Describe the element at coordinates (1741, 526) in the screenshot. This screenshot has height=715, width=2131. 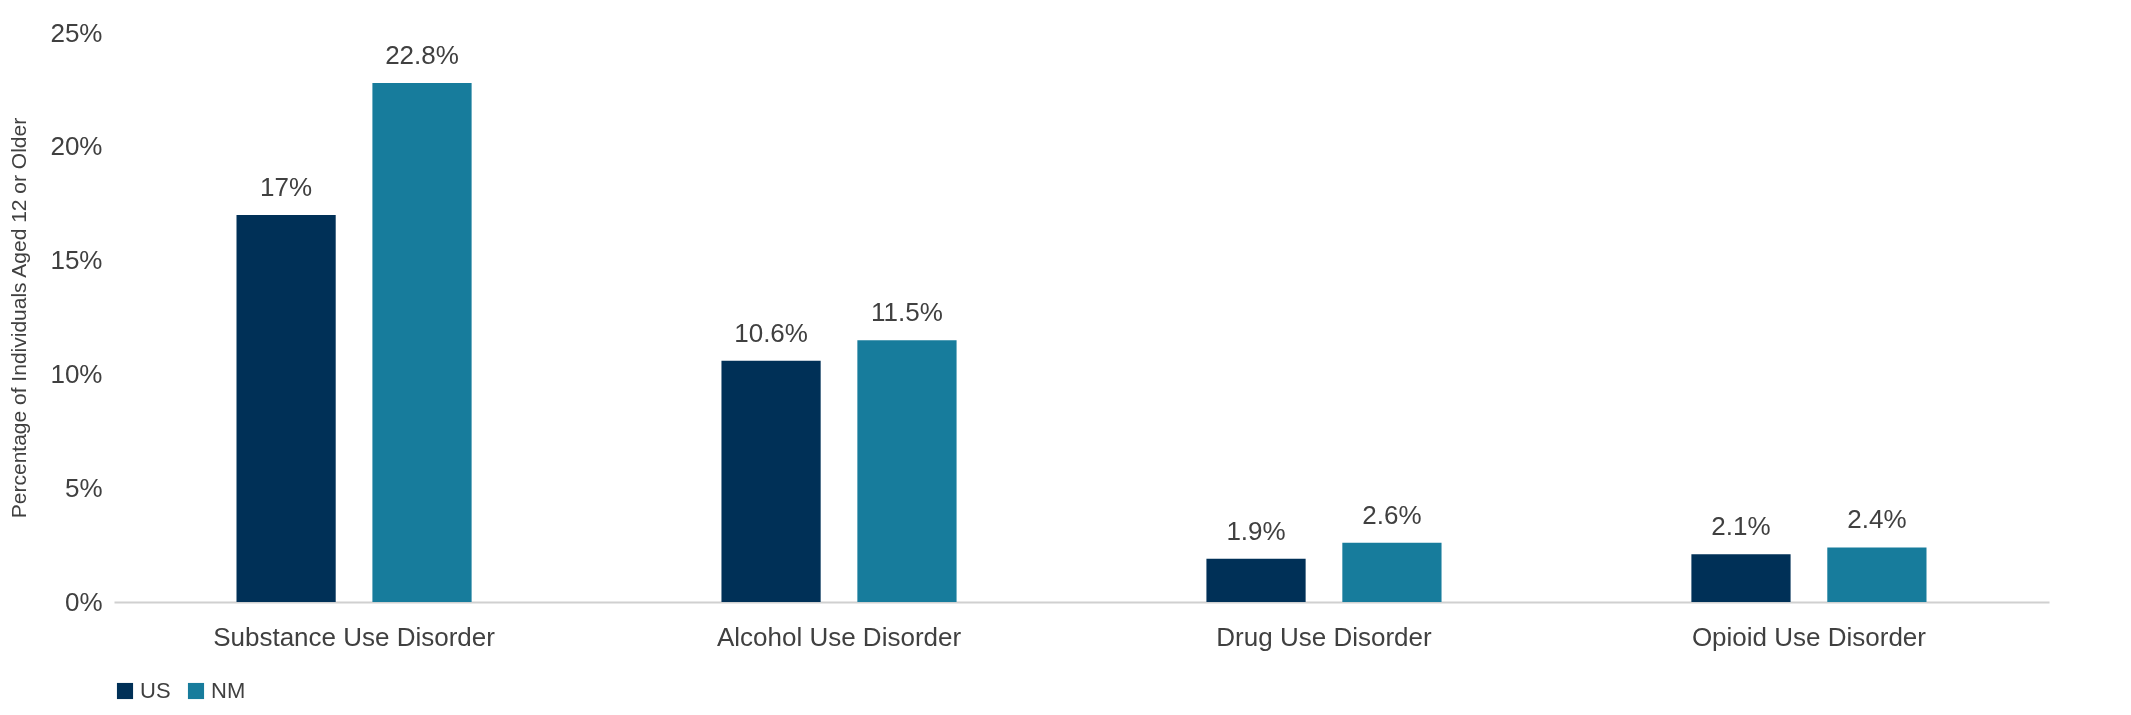
I see `data-label: 2.1%` at that location.